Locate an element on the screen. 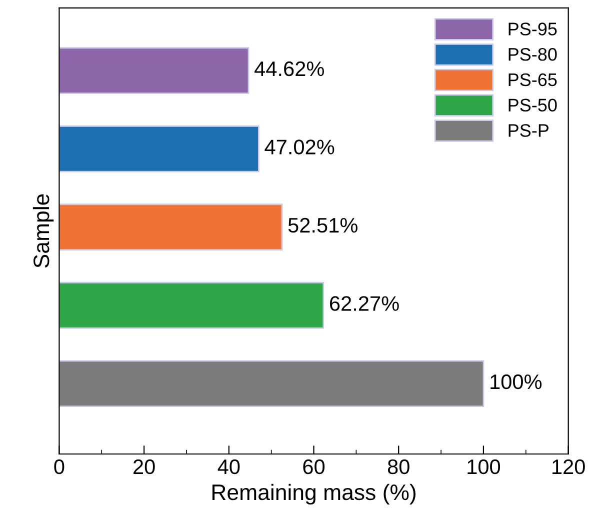 This screenshot has height=531, width=592. x-tick-label: 60 is located at coordinates (314, 466).